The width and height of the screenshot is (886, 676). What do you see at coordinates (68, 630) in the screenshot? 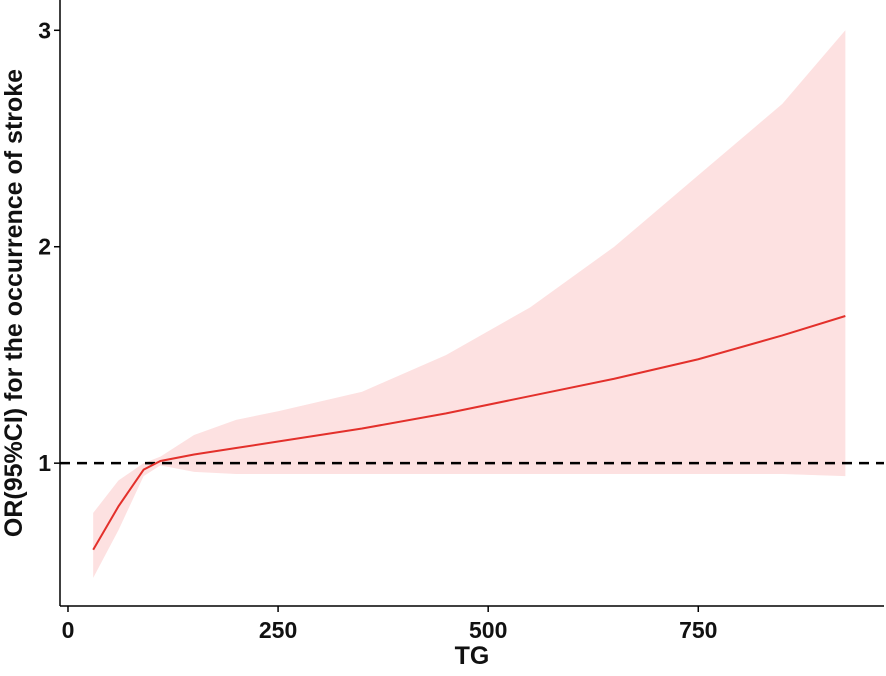
I see `x-tick-label: 0` at bounding box center [68, 630].